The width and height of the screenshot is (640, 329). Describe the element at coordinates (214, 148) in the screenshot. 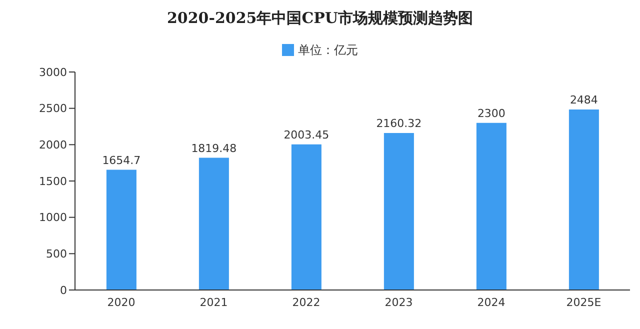

I see `data-label: 1819.48` at that location.